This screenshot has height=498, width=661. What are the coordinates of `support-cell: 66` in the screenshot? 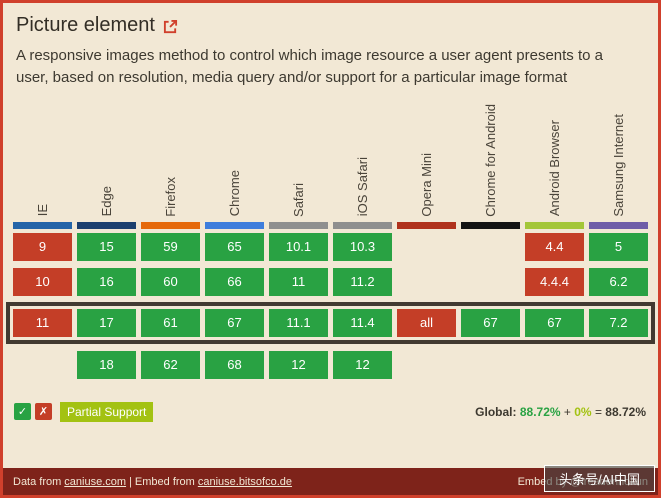 It's located at (234, 281).